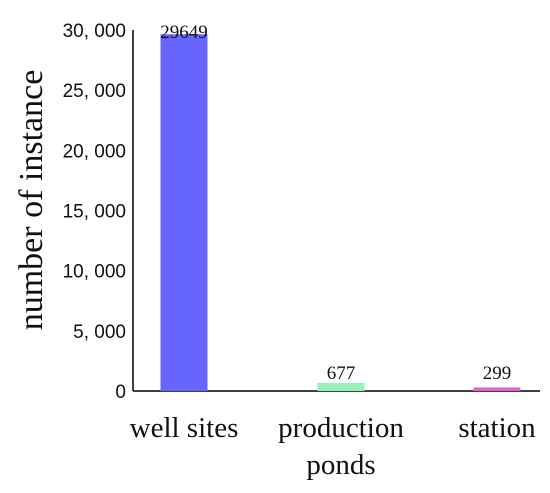 The height and width of the screenshot is (493, 550). Describe the element at coordinates (497, 373) in the screenshot. I see `data-label: 299` at that location.